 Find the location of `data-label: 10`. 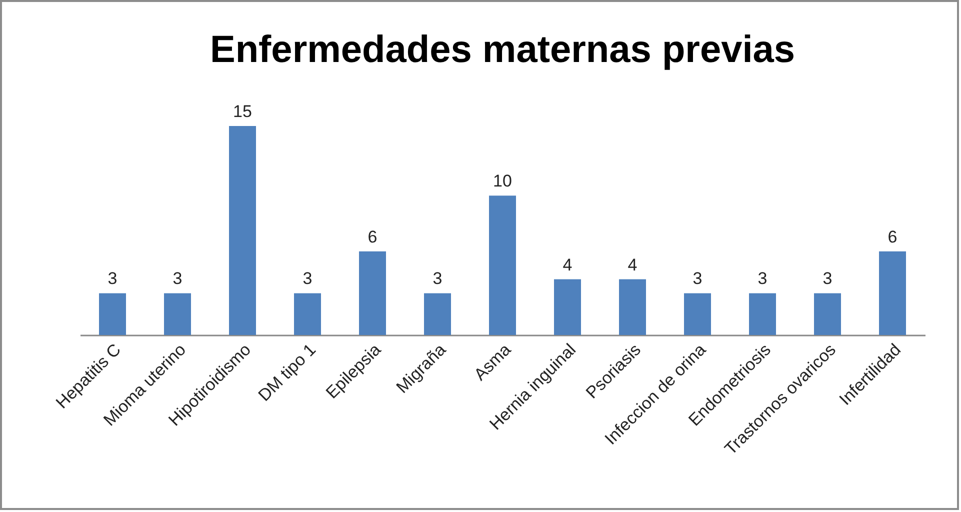

data-label: 10 is located at coordinates (502, 181).